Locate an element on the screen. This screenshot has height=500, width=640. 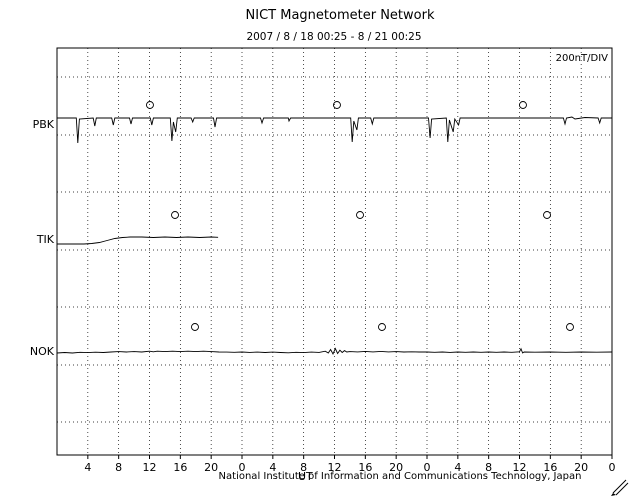
scale-label: 200nT/DIV is located at coordinates (581, 58).